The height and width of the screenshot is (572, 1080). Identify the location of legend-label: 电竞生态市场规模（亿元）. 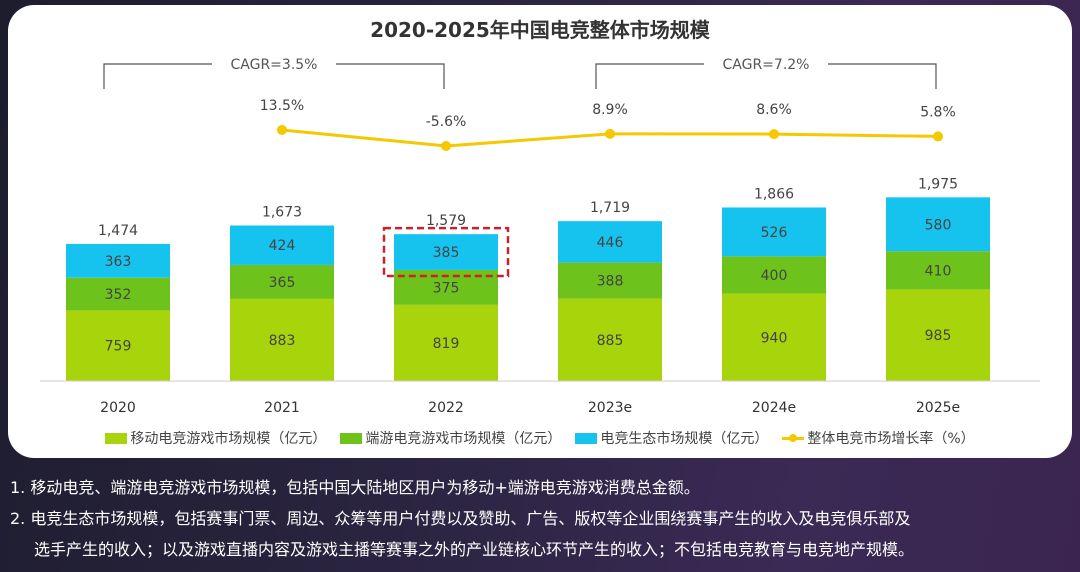
(684, 439).